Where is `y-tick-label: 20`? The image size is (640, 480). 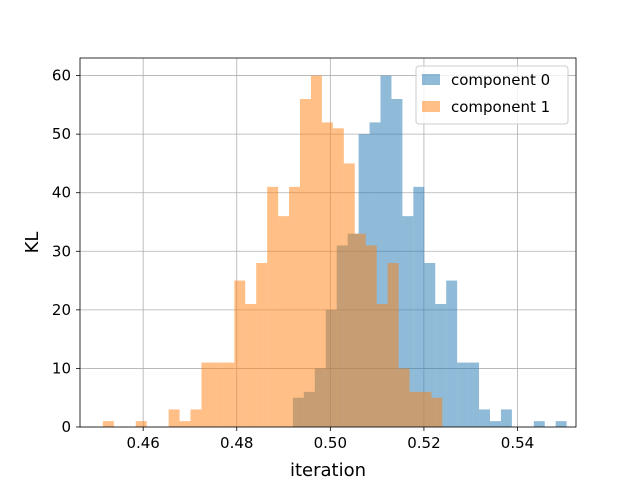
y-tick-label: 20 is located at coordinates (61, 310).